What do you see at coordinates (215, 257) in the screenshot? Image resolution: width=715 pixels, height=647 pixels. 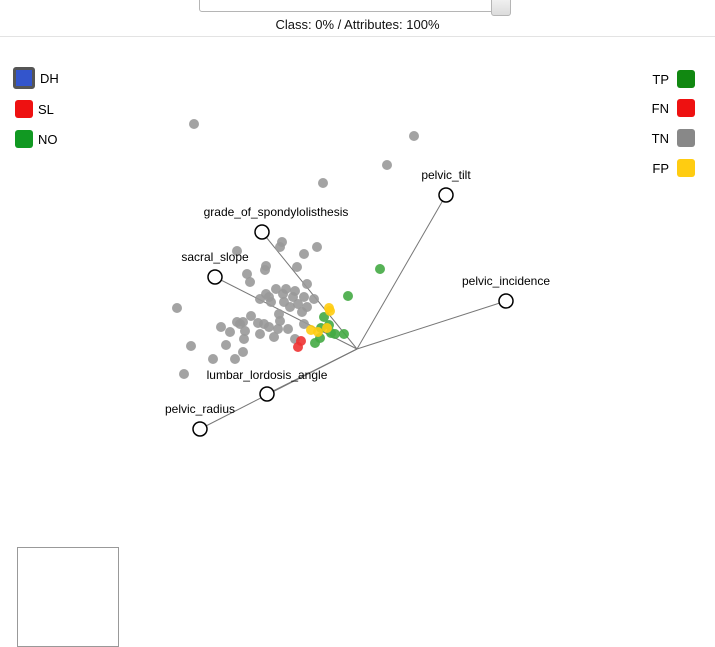 I see `axis-label-sacral-slope: sacral_slope` at bounding box center [215, 257].